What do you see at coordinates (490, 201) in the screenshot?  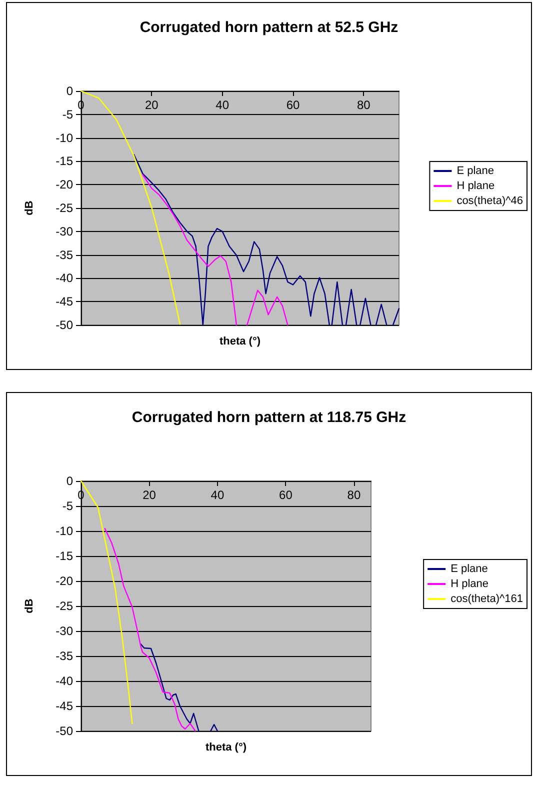 I see `legend-label: cos(theta)^46` at bounding box center [490, 201].